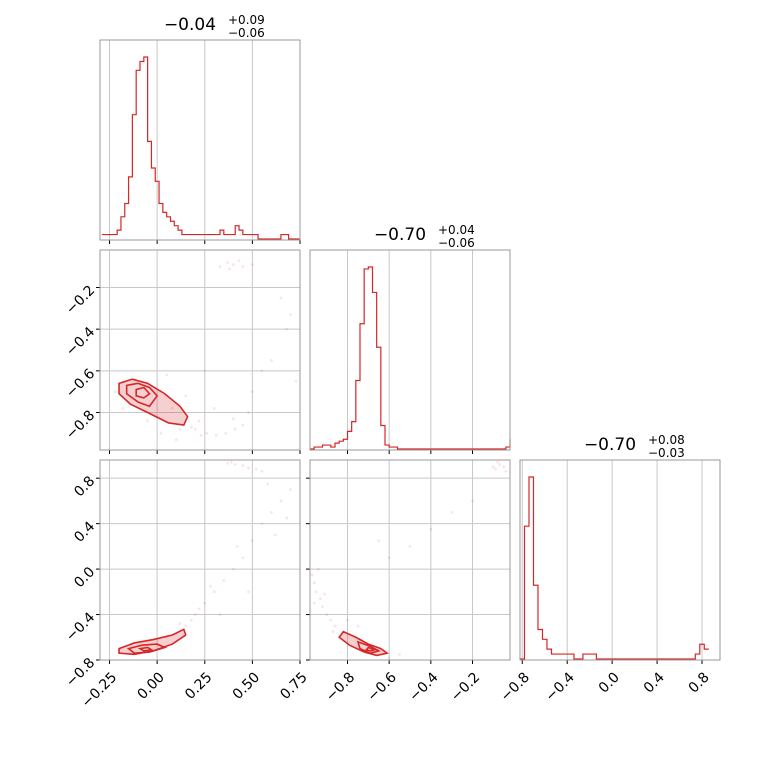 This screenshot has width=760, height=764. I want to click on panel-title-sub-hist-1: −0.06, so click(456, 243).